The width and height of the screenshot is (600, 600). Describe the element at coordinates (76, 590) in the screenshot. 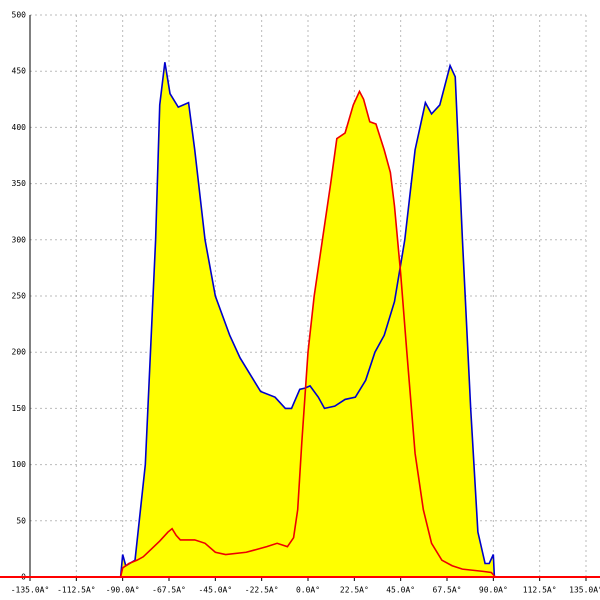

I see `x-tick-label: -112.5A°` at that location.